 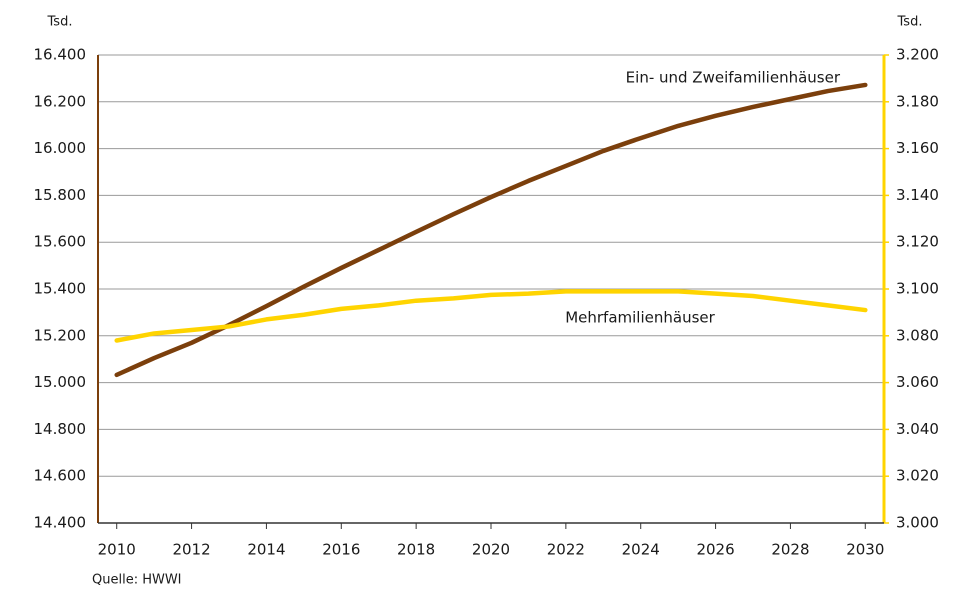 I want to click on x-tick-label: 2024, so click(x=641, y=550).